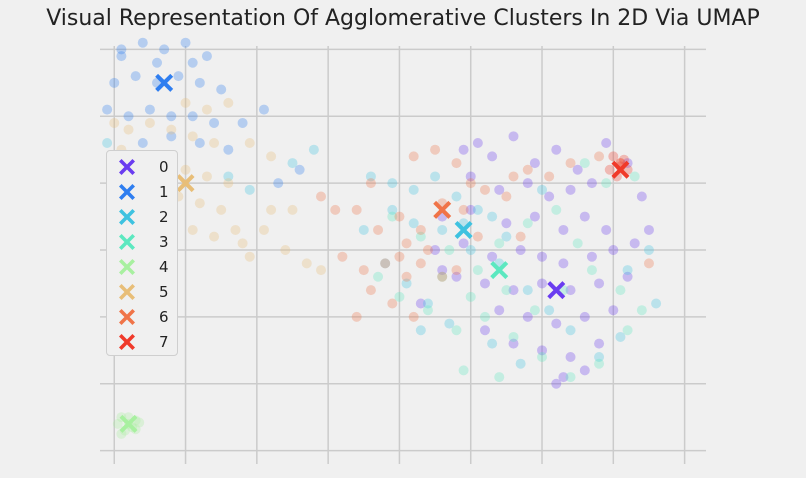 The image size is (806, 478). Describe the element at coordinates (164, 167) in the screenshot. I see `legend-label: 0` at that location.